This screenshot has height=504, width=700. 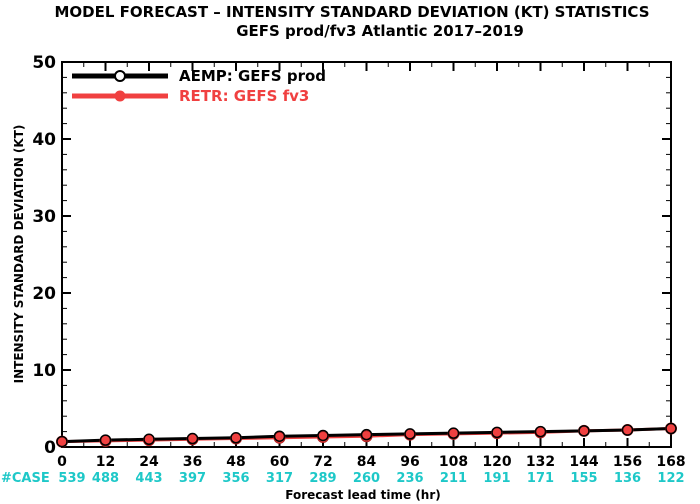 I want to click on x-axis-label: Forecast lead time (hr), so click(x=363, y=495).